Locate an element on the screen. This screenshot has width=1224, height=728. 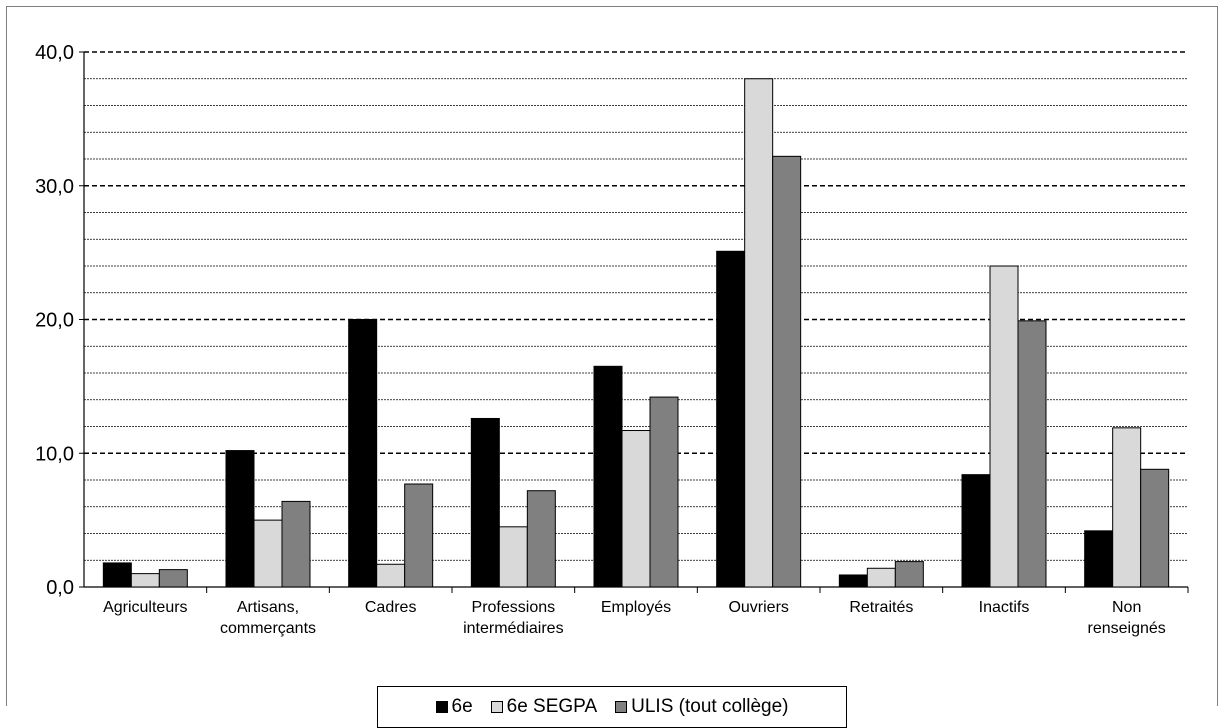
x-tick-label: Retraités is located at coordinates (881, 607).